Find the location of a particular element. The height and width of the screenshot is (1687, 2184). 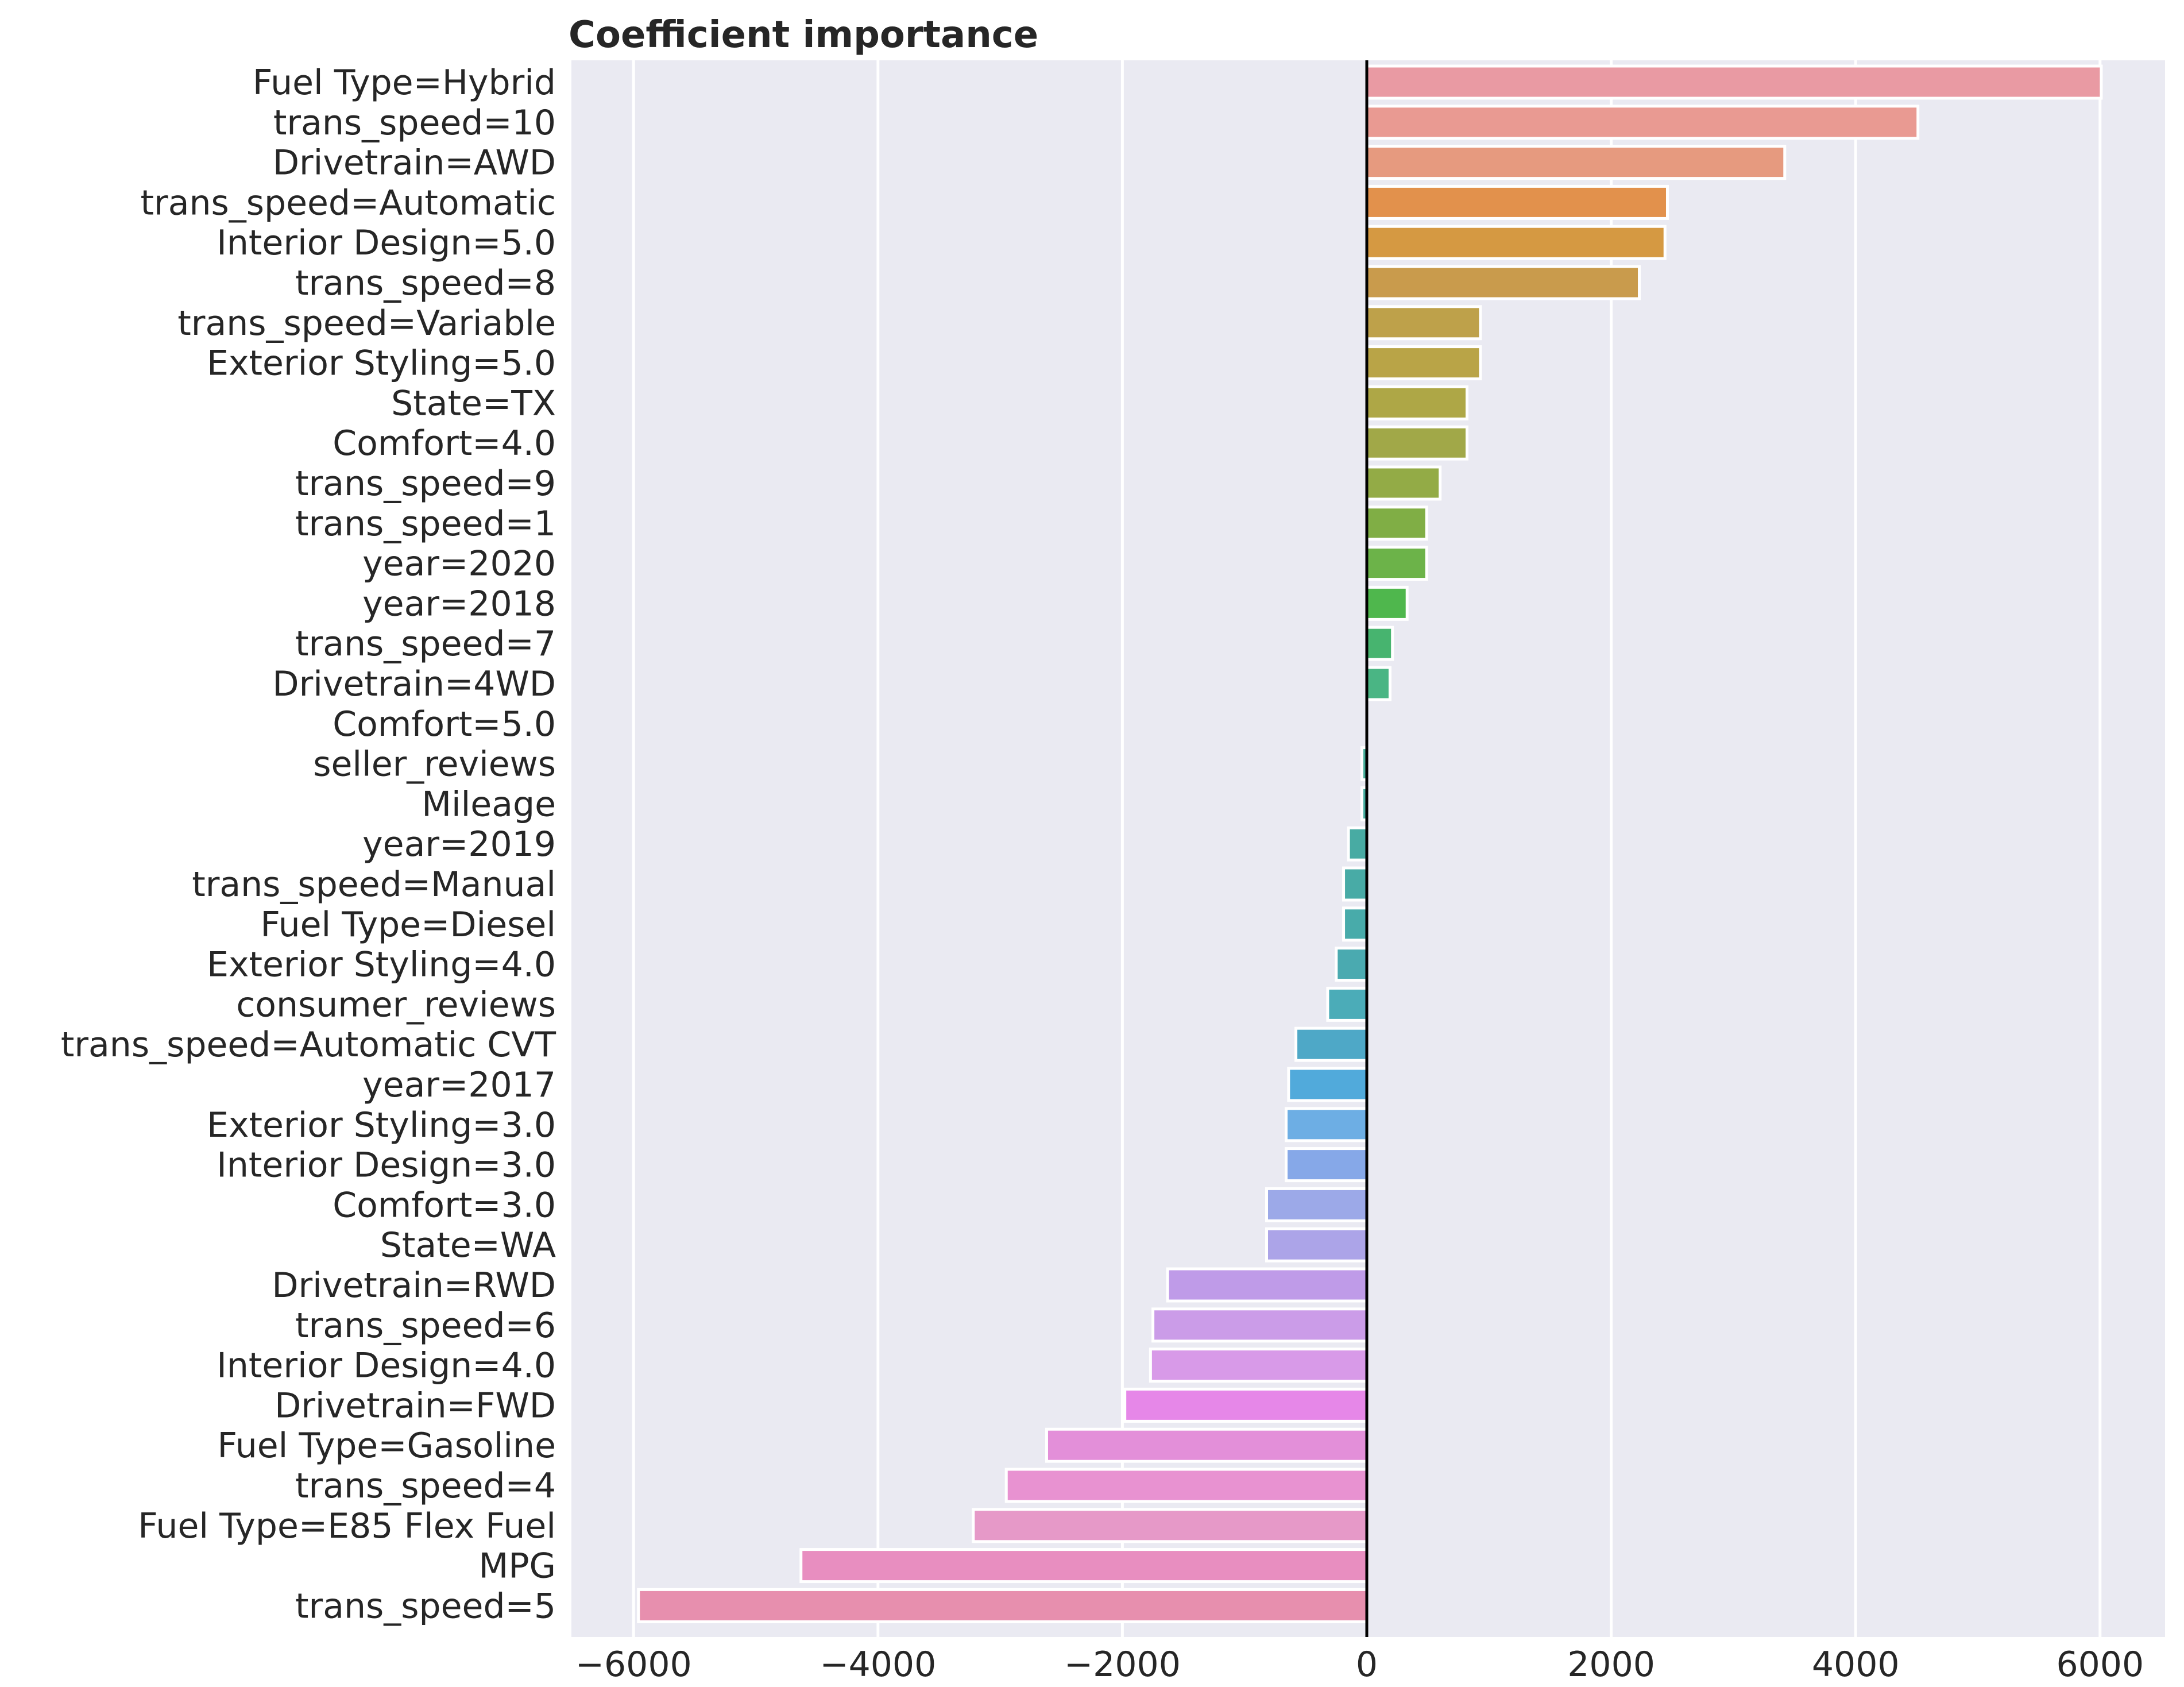

x-tick-label: 4000 is located at coordinates (1856, 1664).